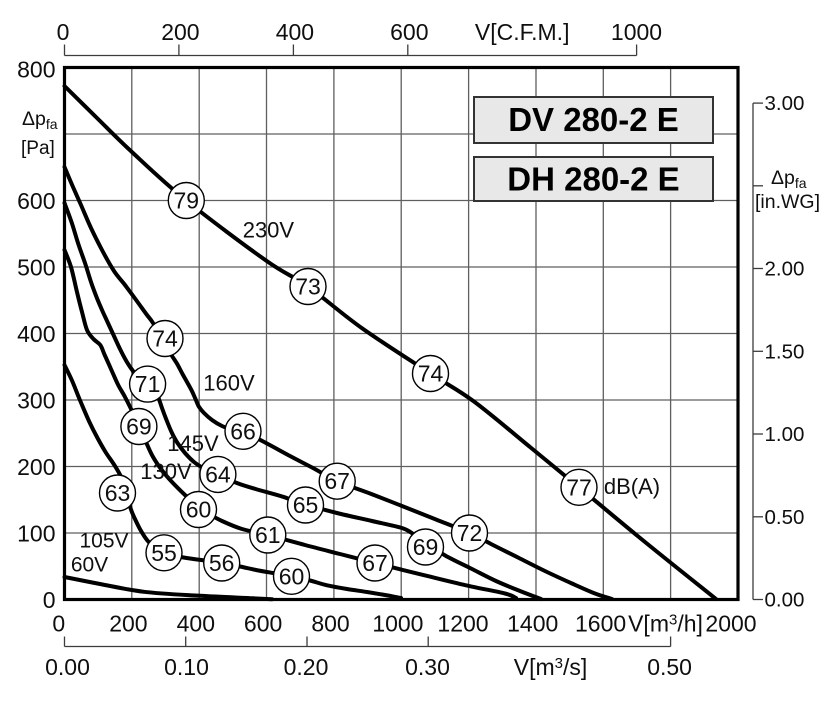 Image resolution: width=828 pixels, height=702 pixels. What do you see at coordinates (593, 179) in the screenshot?
I see `svg-text: DH 280-2 E` at bounding box center [593, 179].